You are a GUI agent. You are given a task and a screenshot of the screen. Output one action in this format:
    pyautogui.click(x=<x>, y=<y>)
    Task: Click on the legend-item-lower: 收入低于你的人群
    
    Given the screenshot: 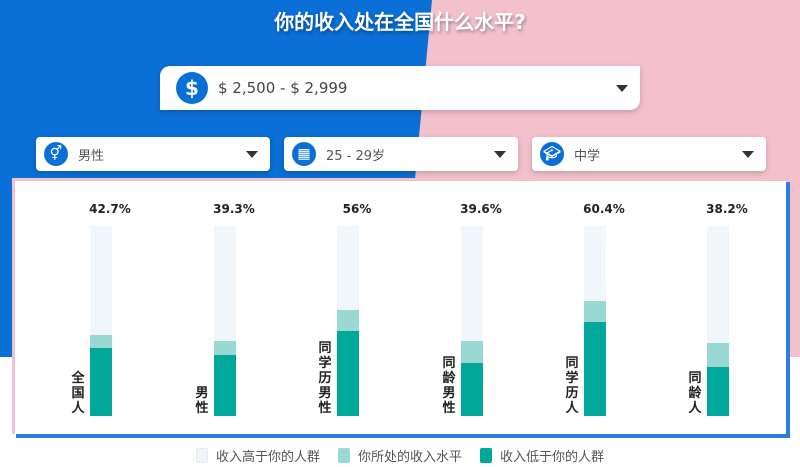 What is the action you would take?
    pyautogui.click(x=542, y=455)
    